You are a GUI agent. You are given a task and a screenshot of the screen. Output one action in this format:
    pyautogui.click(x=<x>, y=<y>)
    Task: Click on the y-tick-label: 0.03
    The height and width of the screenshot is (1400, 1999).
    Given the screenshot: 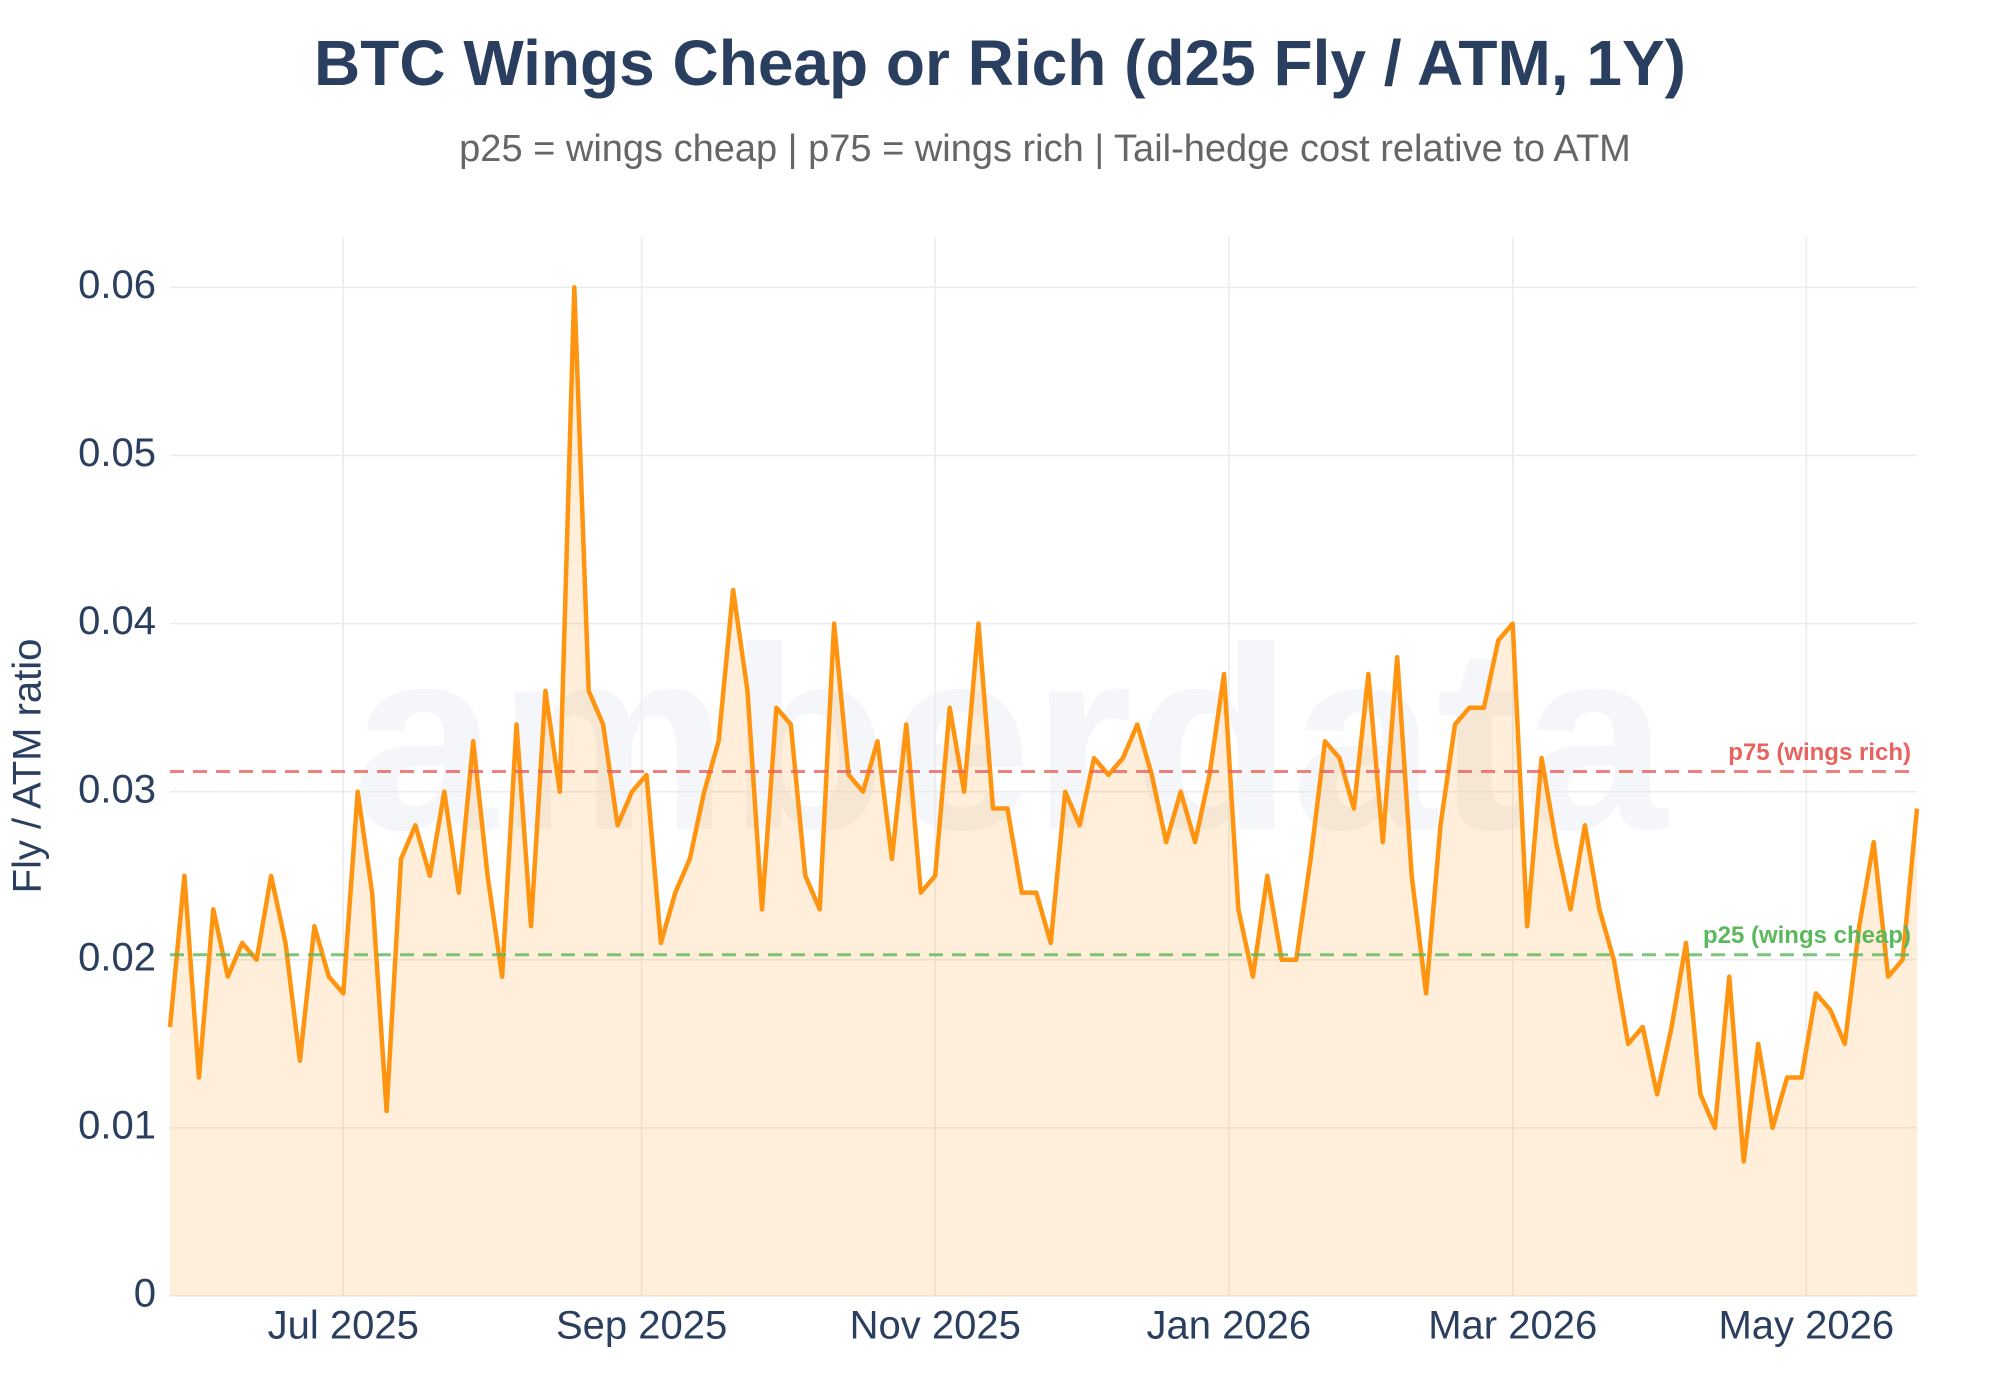 What is the action you would take?
    pyautogui.click(x=117, y=789)
    